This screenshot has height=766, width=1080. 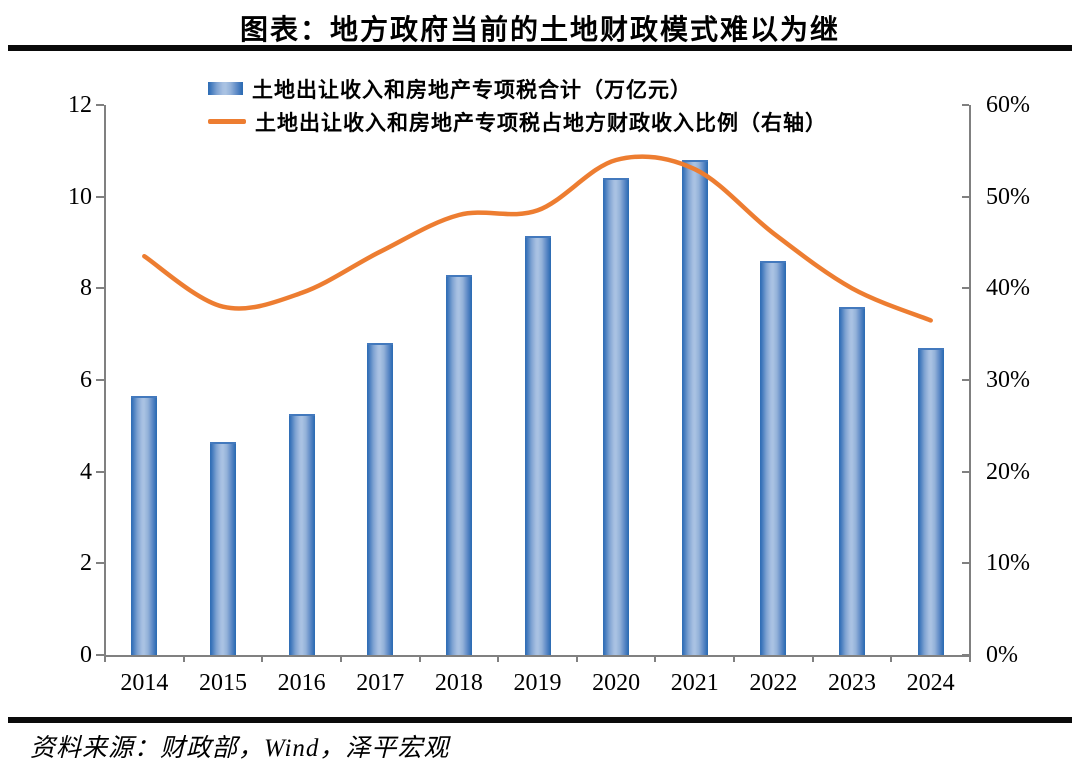 What do you see at coordinates (144, 683) in the screenshot?
I see `x-axis-tick-label: 2014` at bounding box center [144, 683].